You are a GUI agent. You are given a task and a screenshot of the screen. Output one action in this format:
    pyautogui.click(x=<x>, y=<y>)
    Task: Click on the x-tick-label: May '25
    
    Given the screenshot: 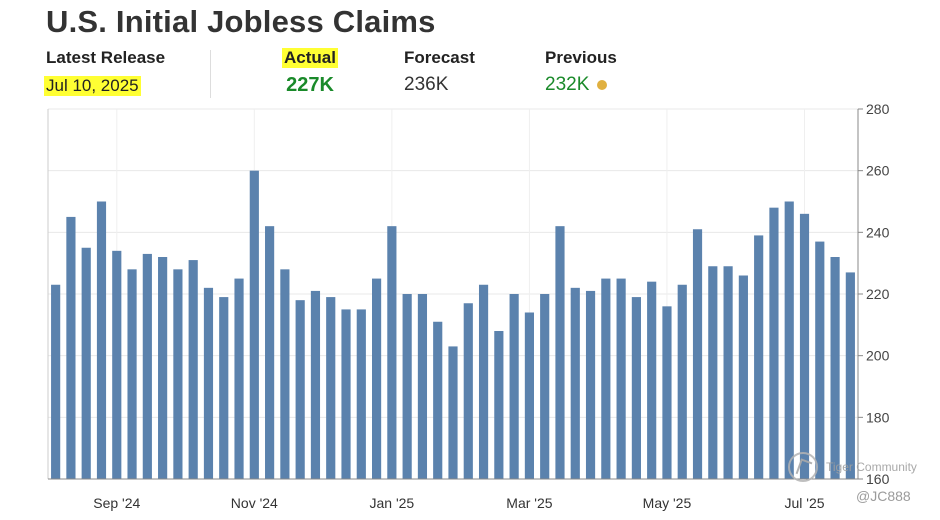 What is the action you would take?
    pyautogui.click(x=667, y=503)
    